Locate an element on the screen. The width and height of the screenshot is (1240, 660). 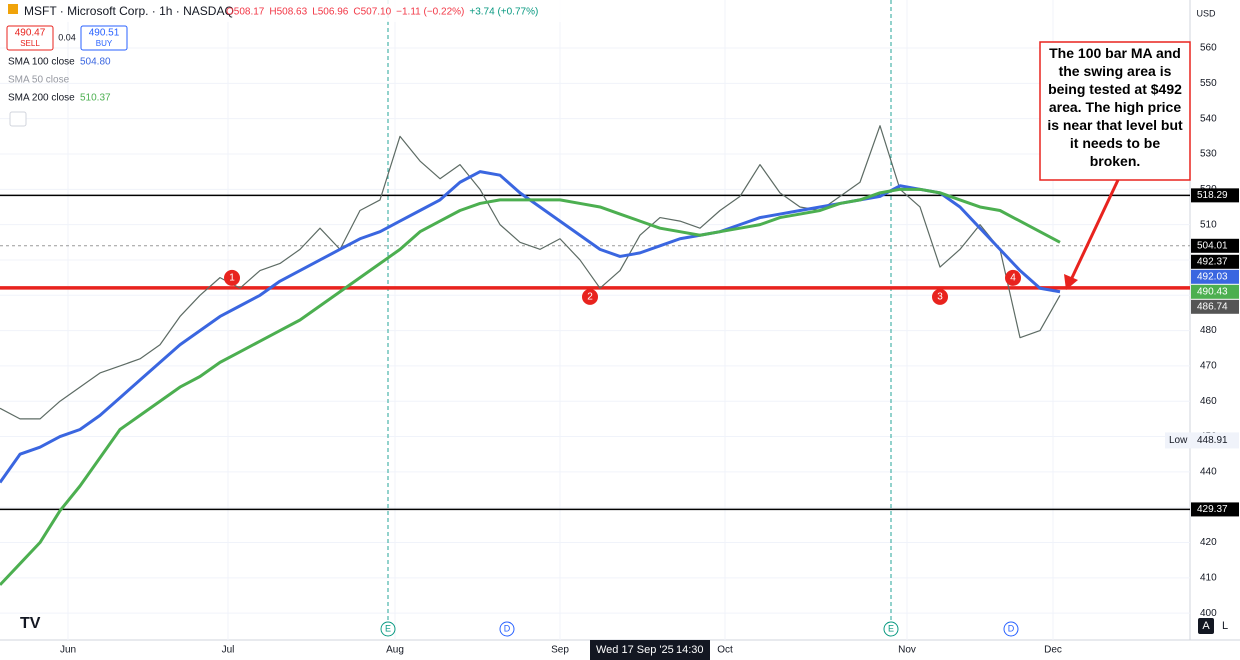
price-label: 518.29 is located at coordinates (1212, 195).